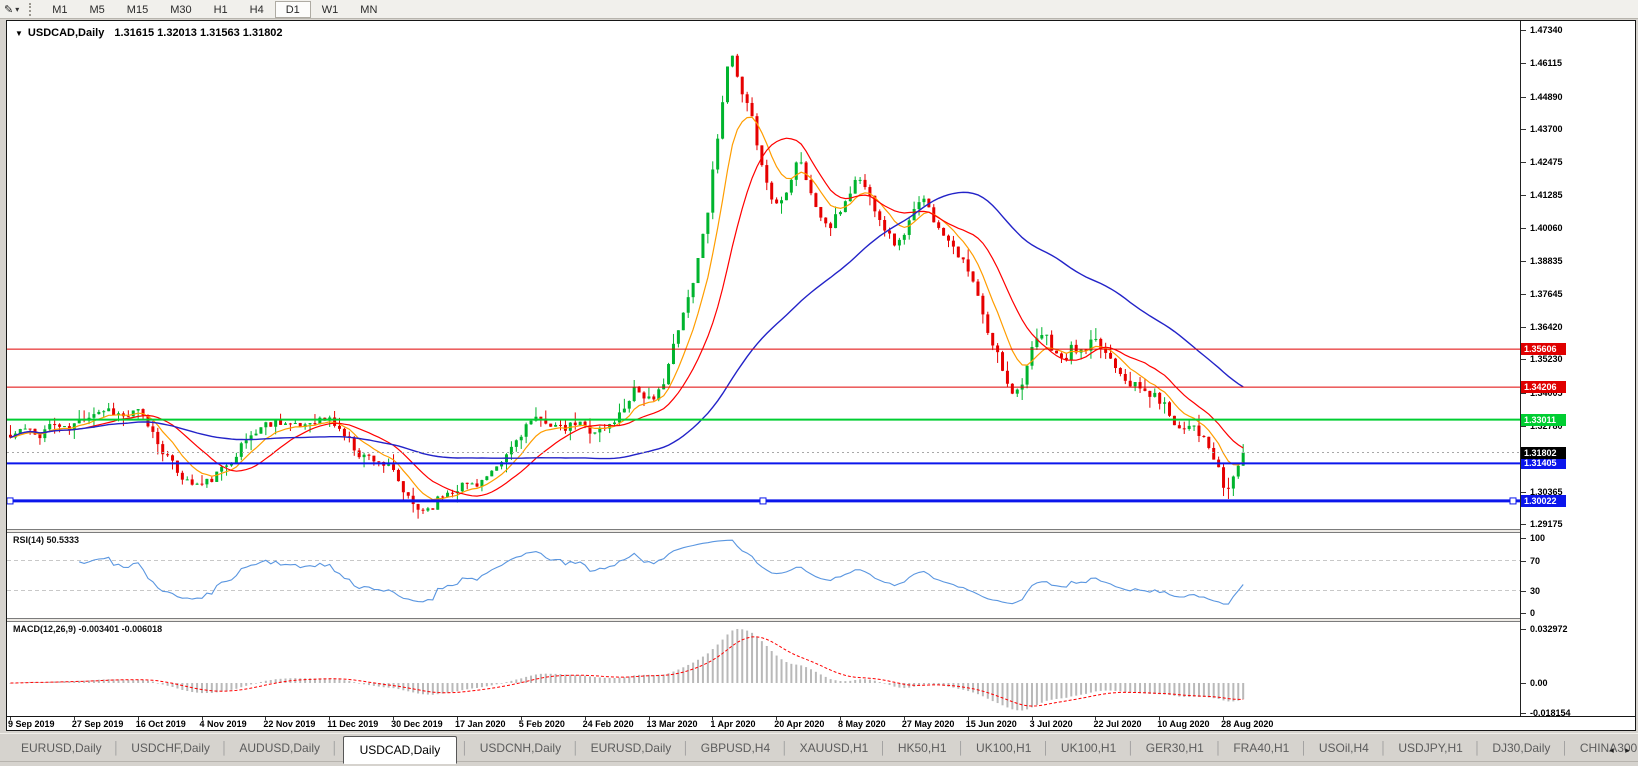  I want to click on level-price-tag-1.34206: 1.34206, so click(1543, 387).